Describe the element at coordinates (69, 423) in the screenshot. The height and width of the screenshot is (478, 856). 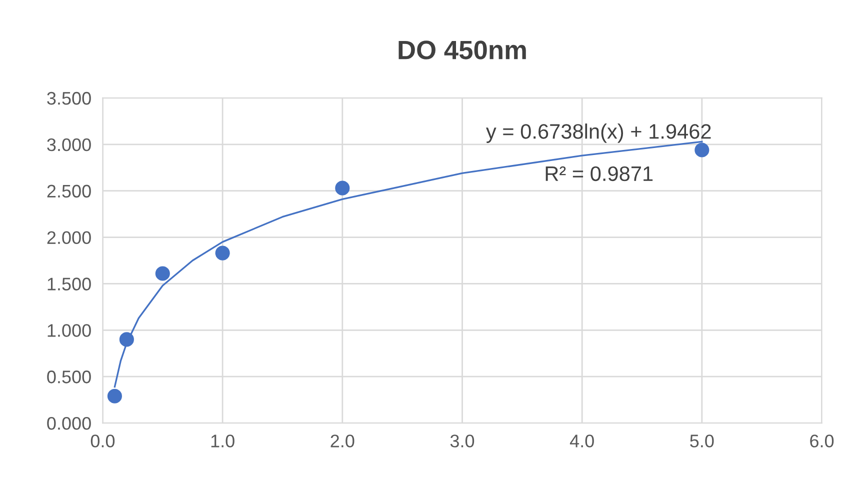
I see `y-tick-label: 0.000` at that location.